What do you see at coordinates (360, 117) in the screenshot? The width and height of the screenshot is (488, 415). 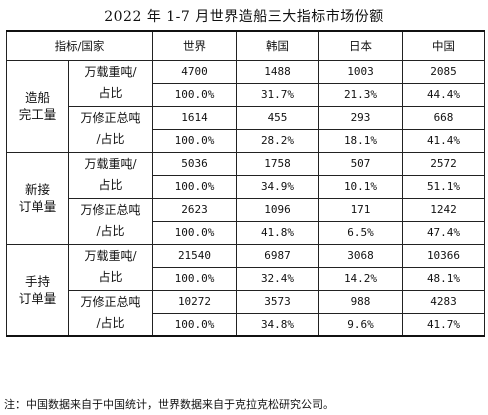 I see `value-cell: 293` at bounding box center [360, 117].